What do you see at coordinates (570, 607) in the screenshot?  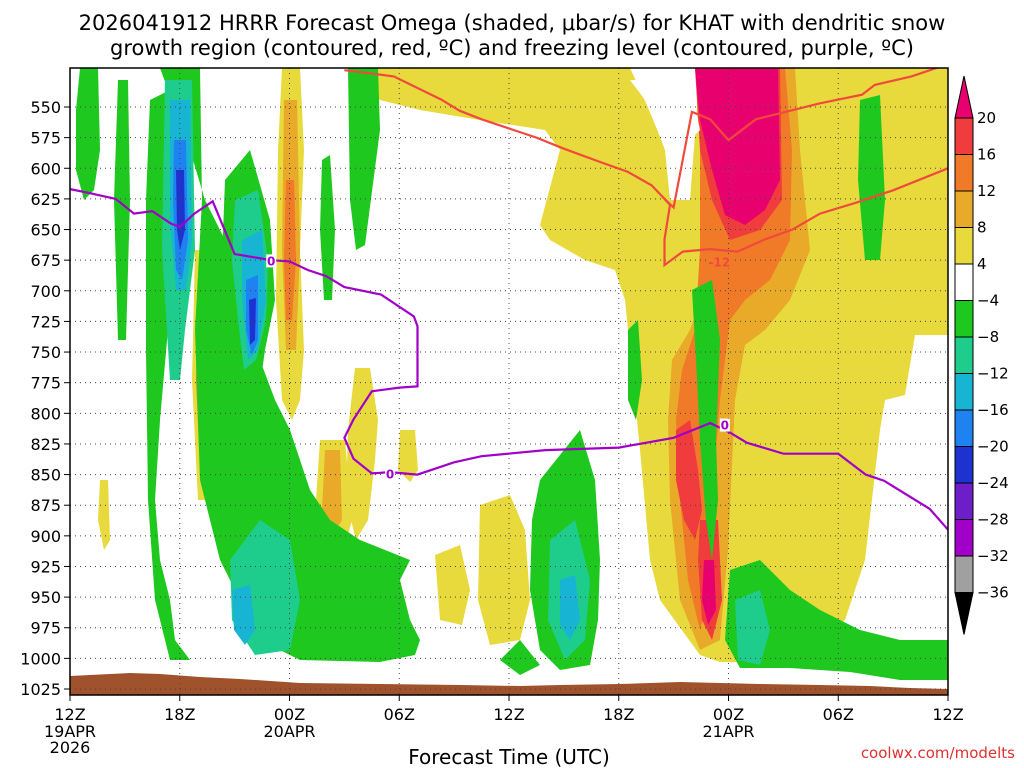 I see `omega-12-16-down-15z` at bounding box center [570, 607].